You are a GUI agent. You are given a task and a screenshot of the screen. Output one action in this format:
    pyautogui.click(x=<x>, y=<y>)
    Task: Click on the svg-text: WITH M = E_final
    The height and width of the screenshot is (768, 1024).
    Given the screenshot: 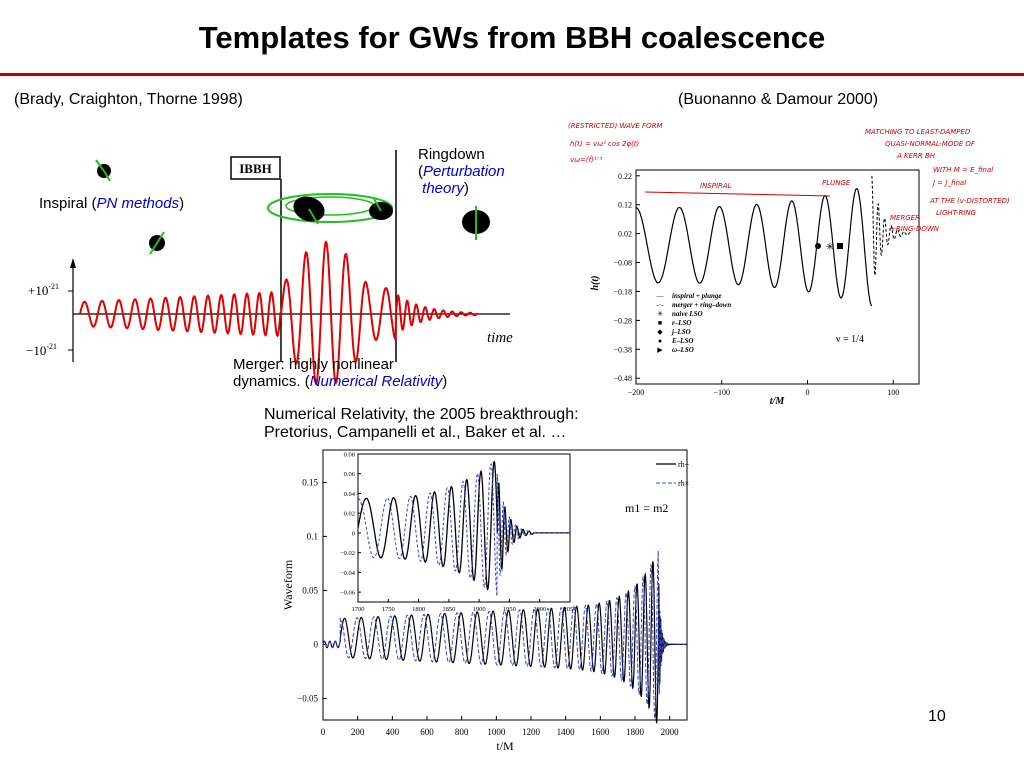 What is the action you would take?
    pyautogui.click(x=963, y=170)
    